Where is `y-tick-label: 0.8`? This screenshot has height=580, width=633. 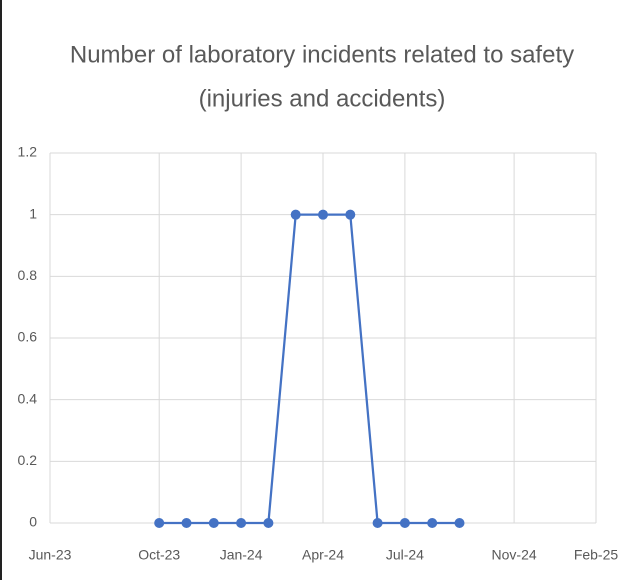
y-tick-label: 0.8 is located at coordinates (28, 275).